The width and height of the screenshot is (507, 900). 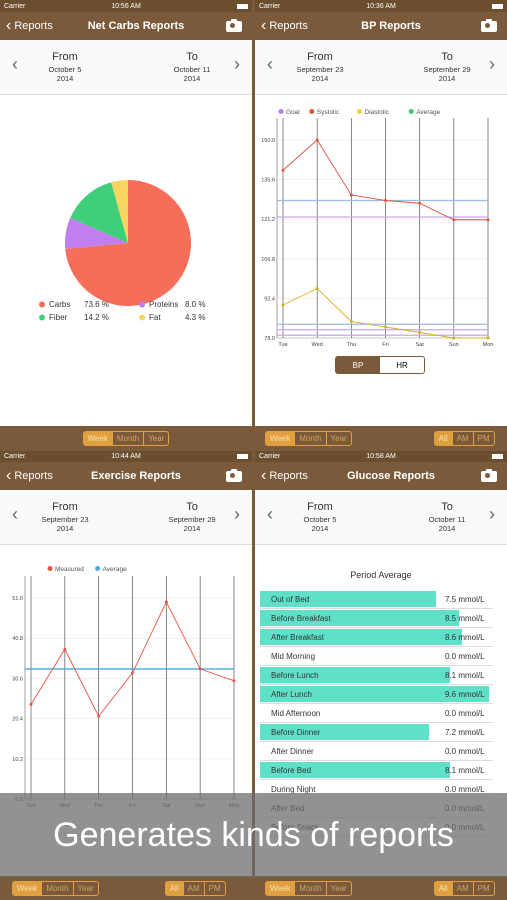 I want to click on legend-label-goal: Goal, so click(x=293, y=112).